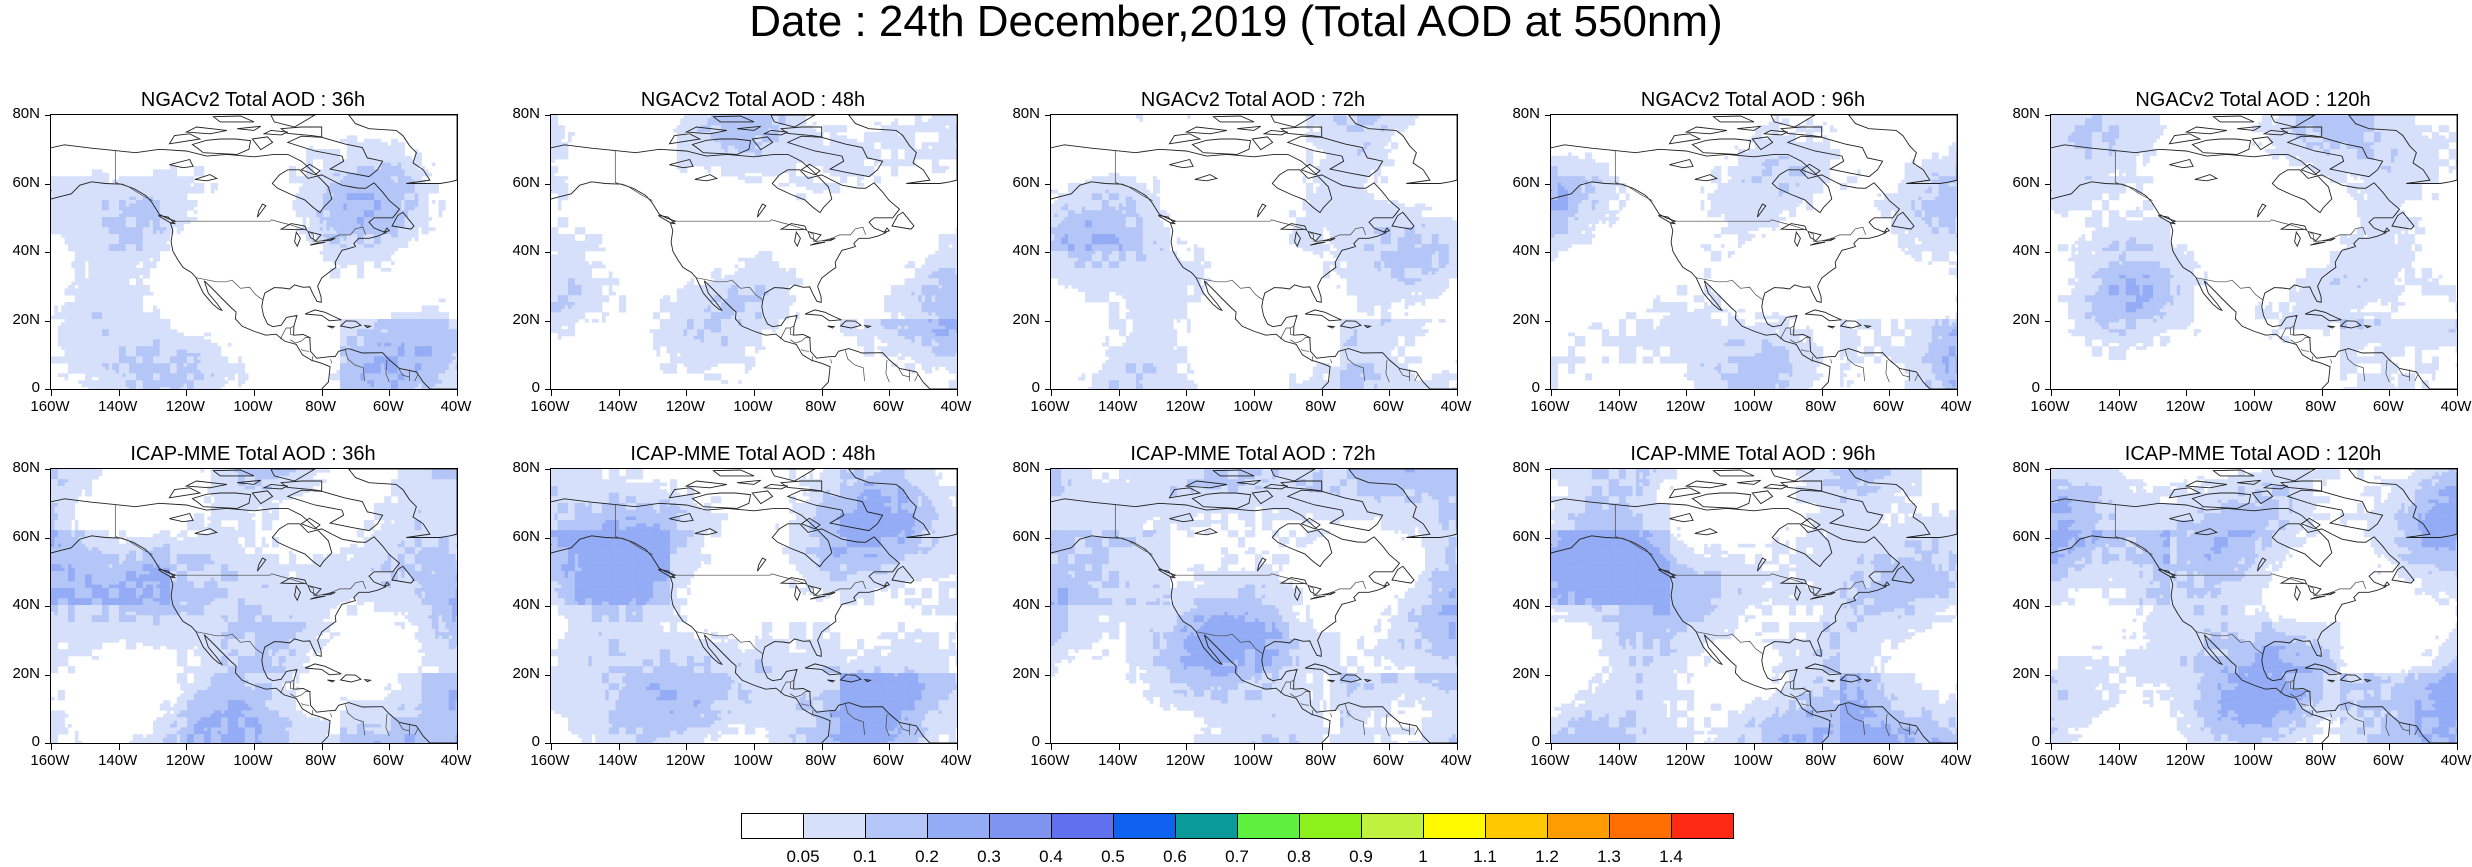 This screenshot has width=2472, height=867. I want to click on panel-title: ICAP-MME Total AOD : 96h, so click(1753, 454).